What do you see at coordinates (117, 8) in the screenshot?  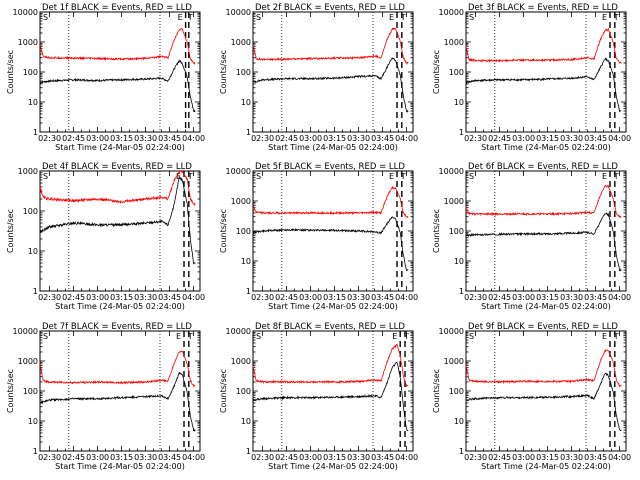 I see `panel-title: Det 1f BLACK = Events, RED = LLD` at bounding box center [117, 8].